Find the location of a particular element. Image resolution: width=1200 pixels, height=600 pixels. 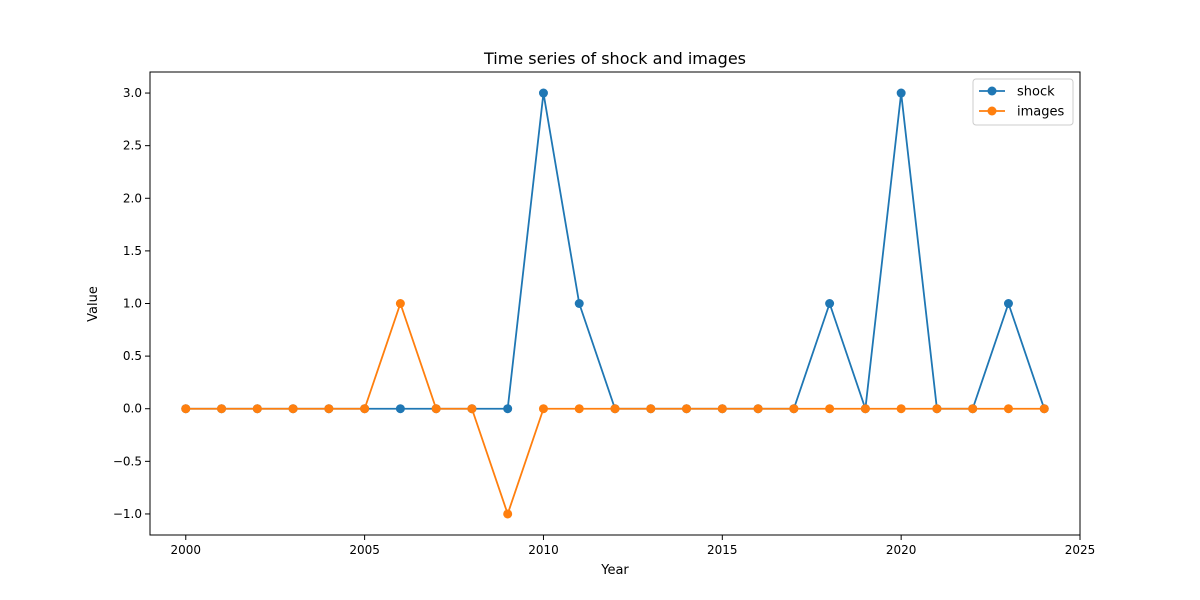

y-tick-label: 0.0 is located at coordinates (132, 409).